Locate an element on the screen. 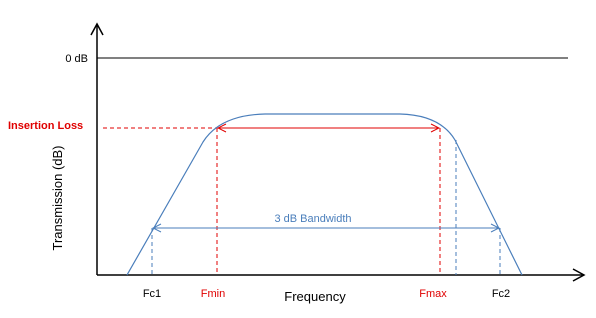  marker-label: Fmax is located at coordinates (433, 294).